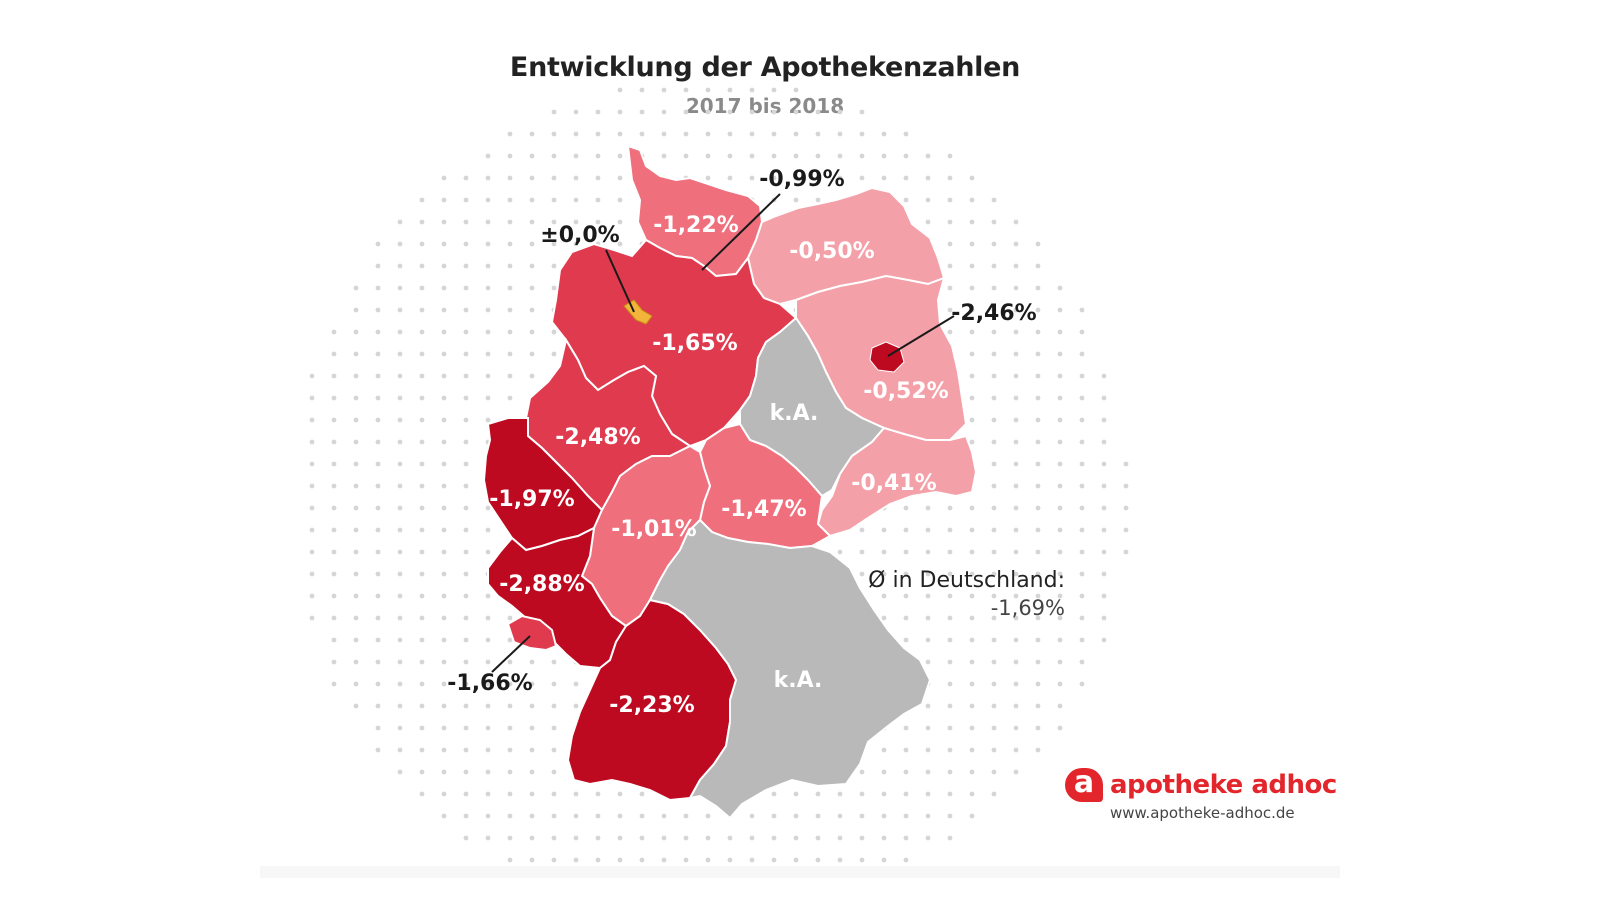  What do you see at coordinates (651, 705) in the screenshot?
I see `label-baden-wuerttemberg: -2,23%` at bounding box center [651, 705].